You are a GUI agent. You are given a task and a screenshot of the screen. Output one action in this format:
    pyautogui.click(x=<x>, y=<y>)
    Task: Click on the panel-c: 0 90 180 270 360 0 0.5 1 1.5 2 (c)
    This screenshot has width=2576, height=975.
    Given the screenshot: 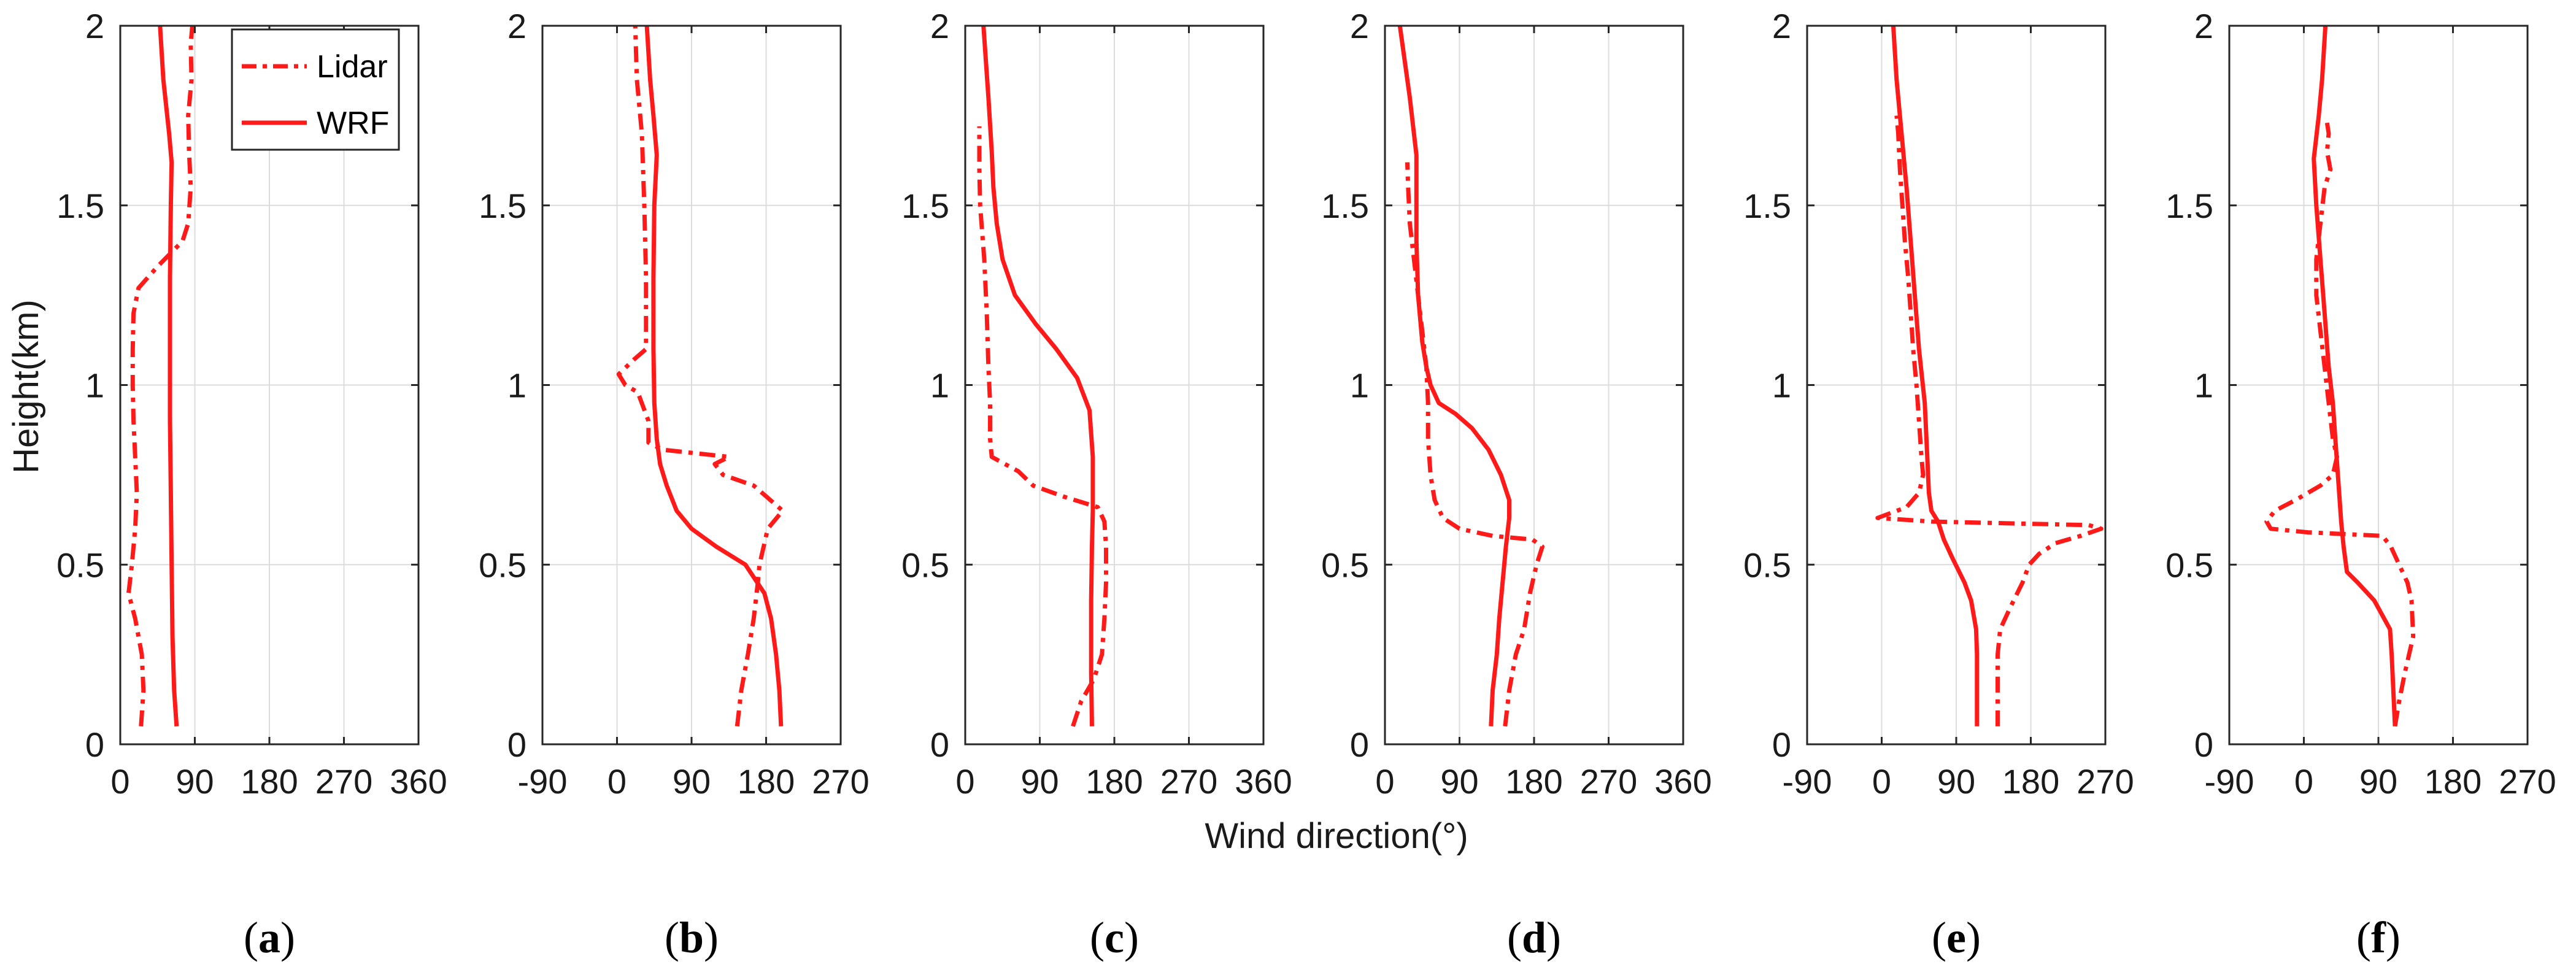 What is the action you would take?
    pyautogui.click(x=1096, y=484)
    